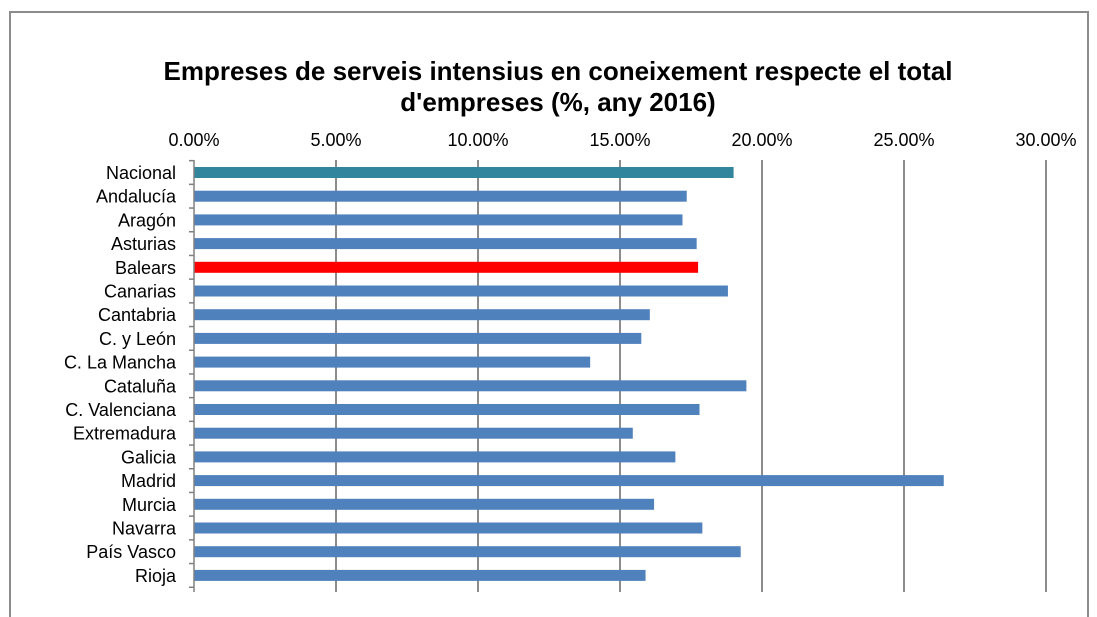 This screenshot has height=617, width=1097. What do you see at coordinates (144, 529) in the screenshot?
I see `category-label: Navarra` at bounding box center [144, 529].